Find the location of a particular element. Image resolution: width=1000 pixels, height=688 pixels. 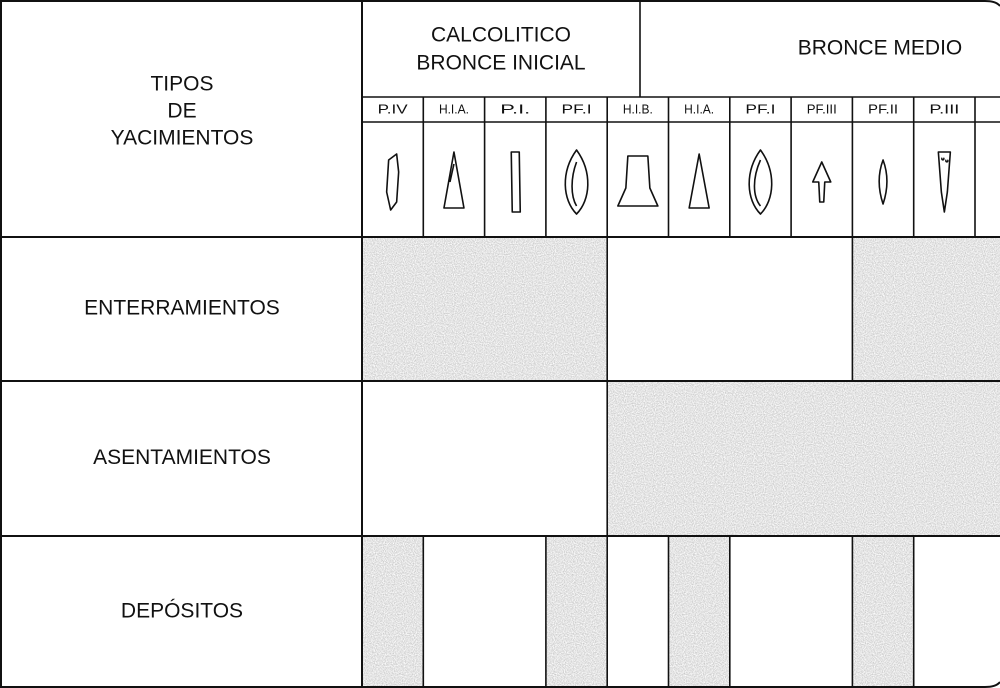

row-label: ASENTAMIENTOS is located at coordinates (182, 457).